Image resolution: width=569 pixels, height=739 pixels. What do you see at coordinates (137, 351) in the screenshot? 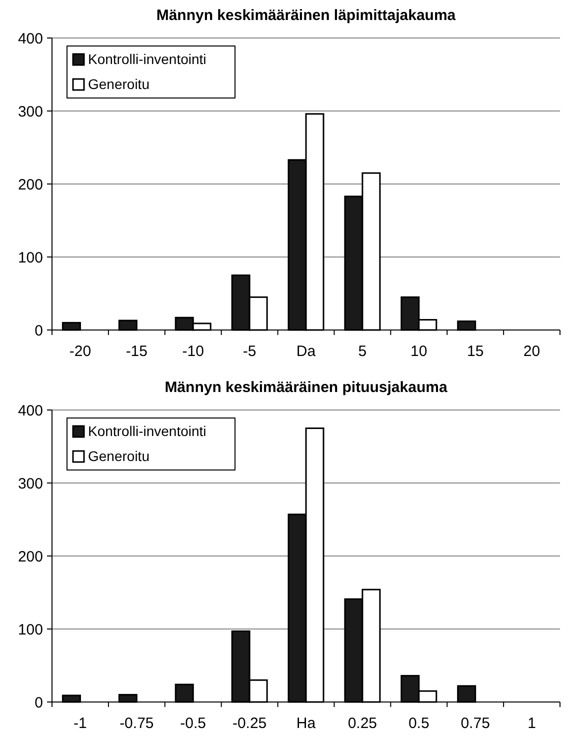
I see `x-tick-label: -15` at bounding box center [137, 351].